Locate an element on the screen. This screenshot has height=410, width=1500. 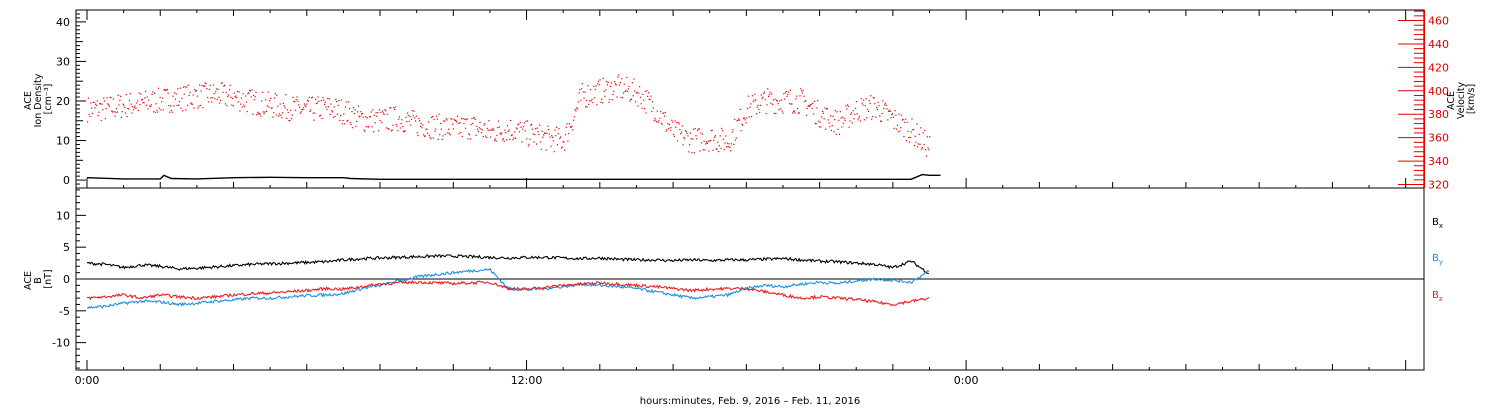
top-panel-series is located at coordinates (513, 127).